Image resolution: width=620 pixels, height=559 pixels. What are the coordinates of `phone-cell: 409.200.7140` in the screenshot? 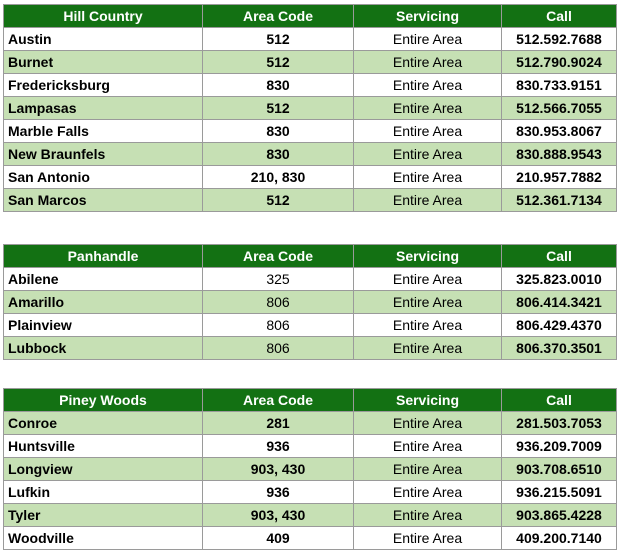 It's located at (559, 538).